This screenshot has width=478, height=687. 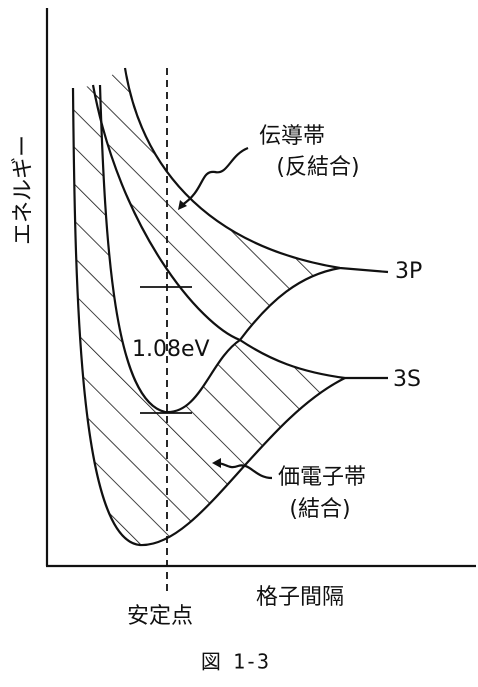 What do you see at coordinates (300, 597) in the screenshot?
I see `x-axis-label: 格子間隔` at bounding box center [300, 597].